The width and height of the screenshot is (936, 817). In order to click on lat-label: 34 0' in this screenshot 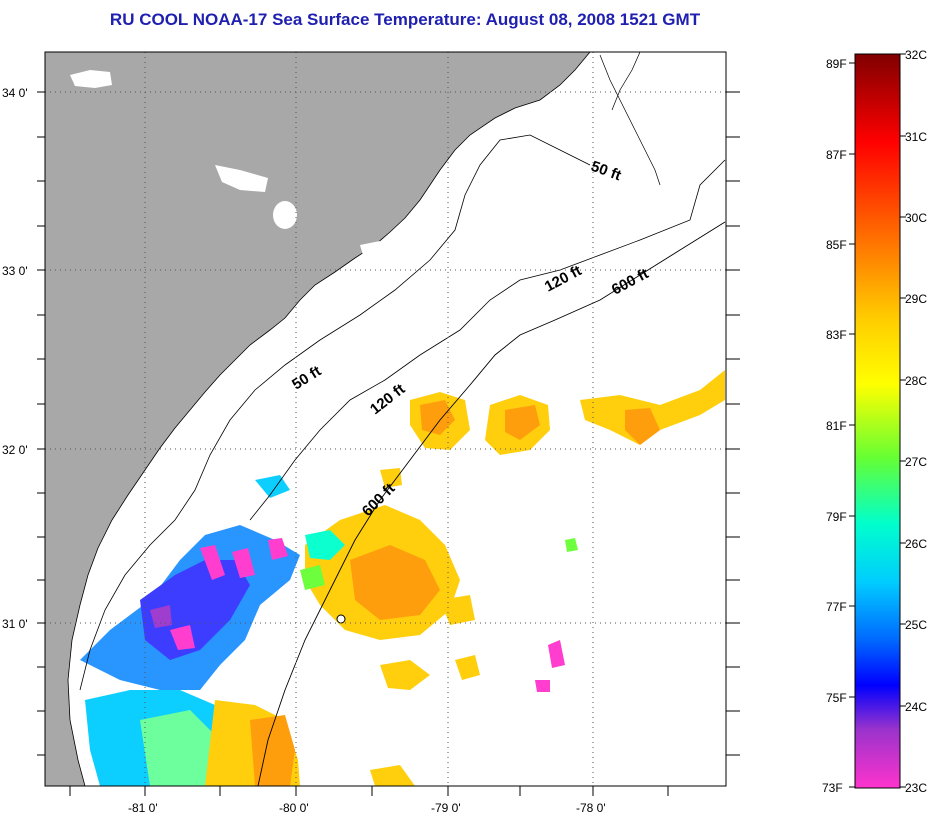, I will do `click(15, 93)`.